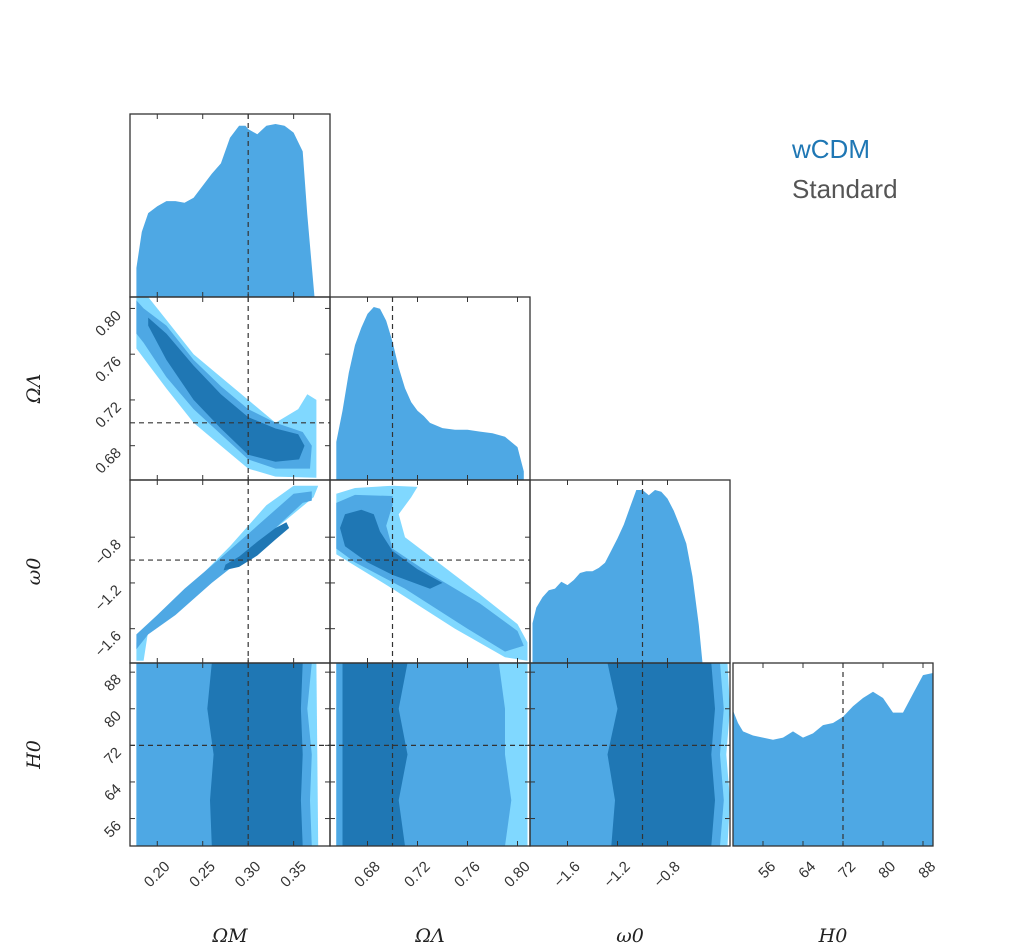 The image size is (1033, 951). Describe the element at coordinates (108, 552) in the screenshot. I see `y-tick-label-w0: −0.8` at that location.